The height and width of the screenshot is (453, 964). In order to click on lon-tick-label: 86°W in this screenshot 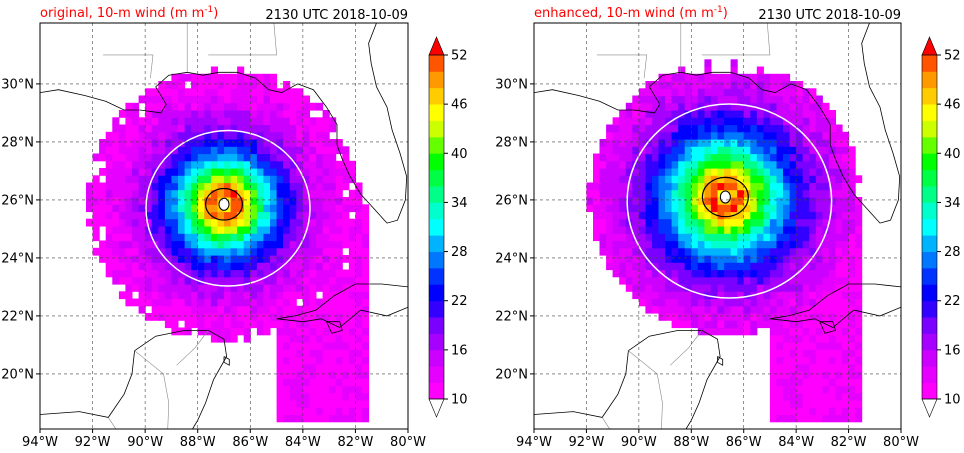, I will do `click(250, 442)`.